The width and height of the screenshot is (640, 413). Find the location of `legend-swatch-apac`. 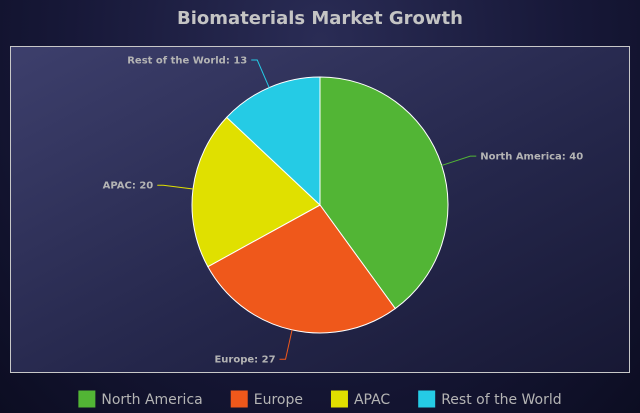

legend-swatch-apac is located at coordinates (339, 399).